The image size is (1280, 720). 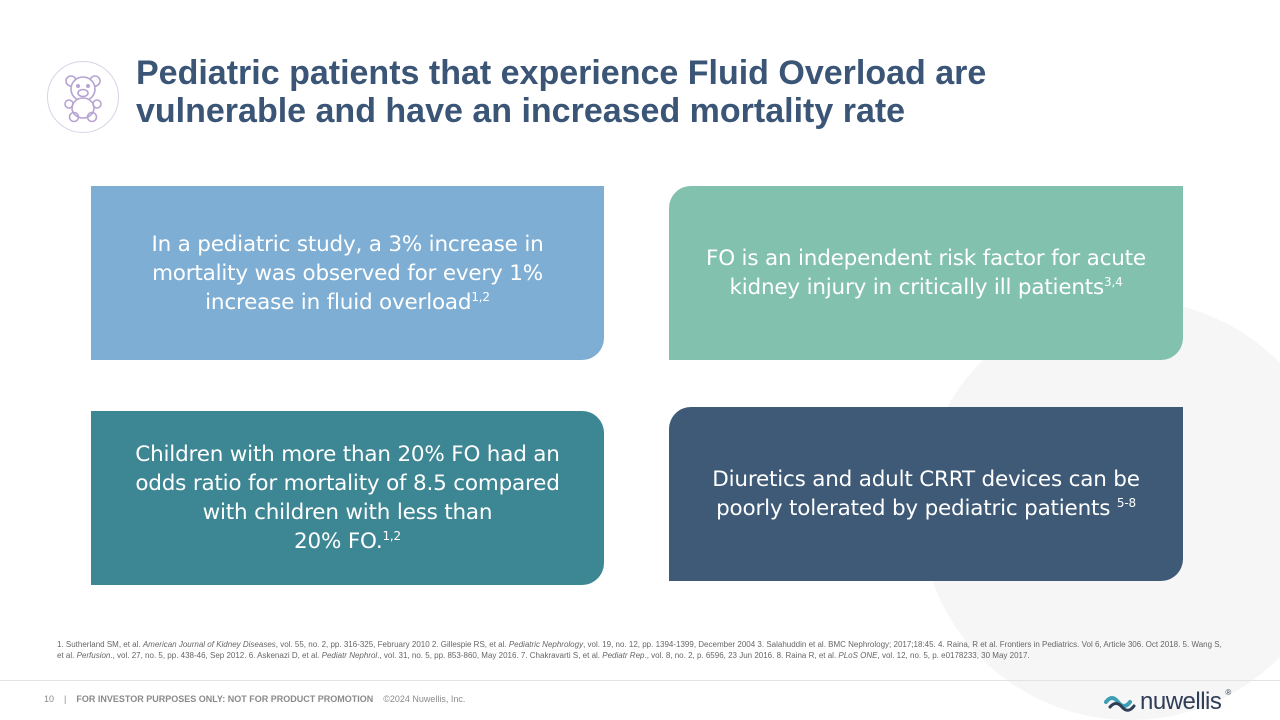 What do you see at coordinates (623, 655) in the screenshot?
I see `ref-journal: Pediatr Rep` at bounding box center [623, 655].